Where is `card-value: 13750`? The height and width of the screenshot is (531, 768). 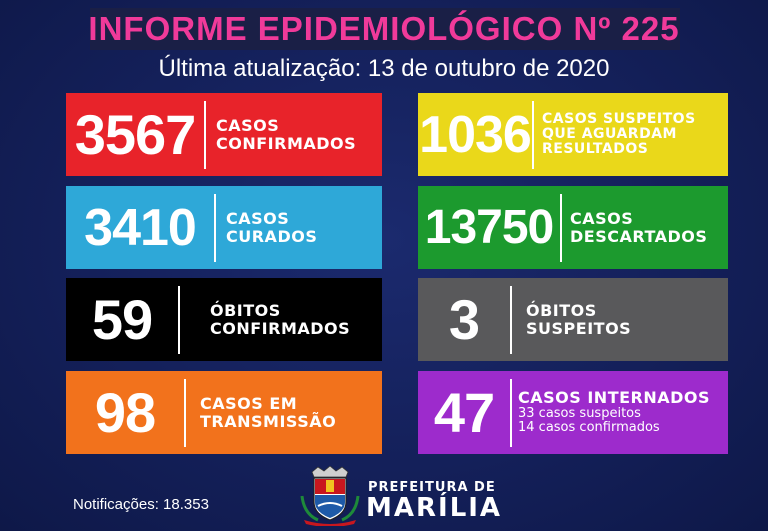 card-value: 13750 is located at coordinates (489, 227).